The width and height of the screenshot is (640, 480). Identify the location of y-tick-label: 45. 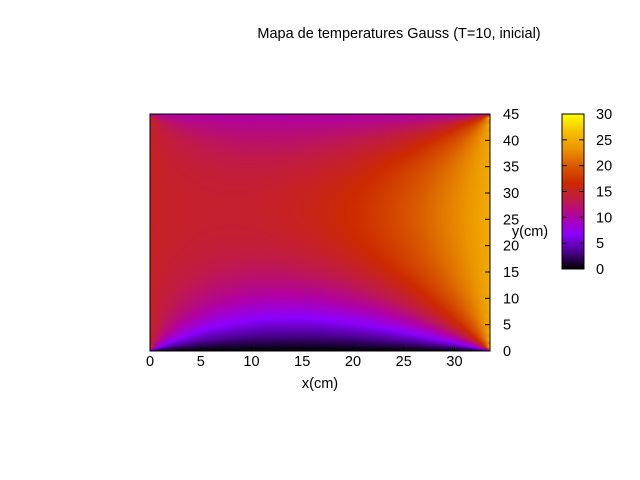
(511, 115).